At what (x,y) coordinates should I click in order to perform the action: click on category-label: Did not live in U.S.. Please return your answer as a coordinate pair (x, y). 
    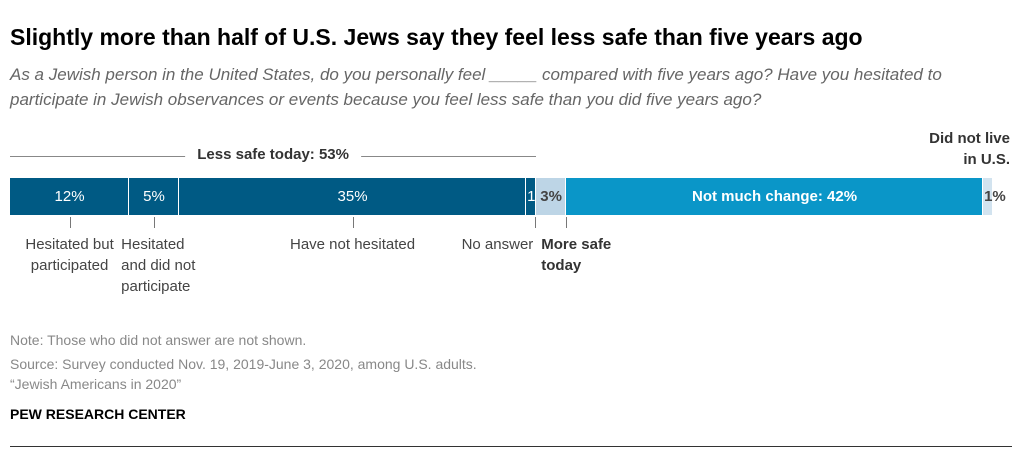
    Looking at the image, I should click on (969, 149).